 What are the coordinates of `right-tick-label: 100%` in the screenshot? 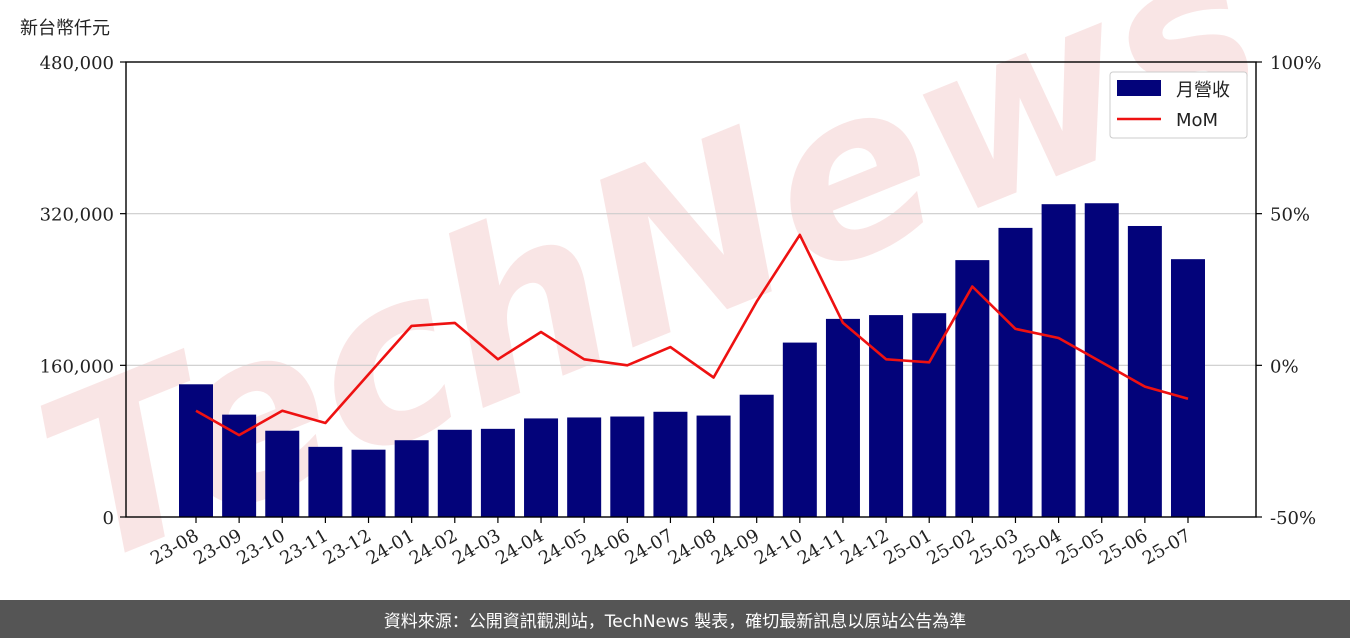 It's located at (1295, 63).